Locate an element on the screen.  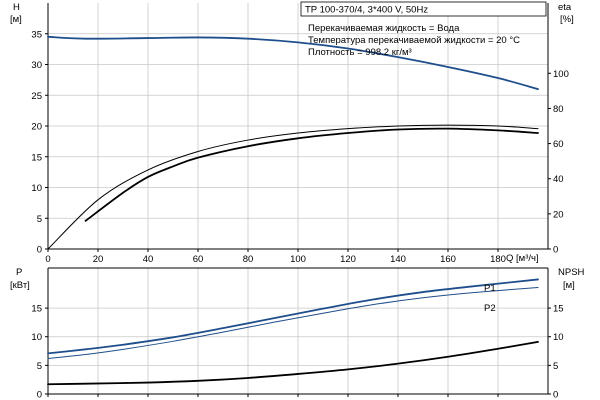
series-label-p2: P2 is located at coordinates (490, 308).